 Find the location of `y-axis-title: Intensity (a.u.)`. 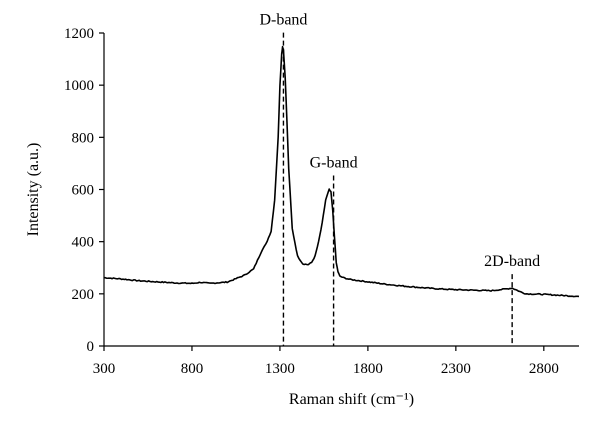

y-axis-title: Intensity (a.u.) is located at coordinates (33, 190).